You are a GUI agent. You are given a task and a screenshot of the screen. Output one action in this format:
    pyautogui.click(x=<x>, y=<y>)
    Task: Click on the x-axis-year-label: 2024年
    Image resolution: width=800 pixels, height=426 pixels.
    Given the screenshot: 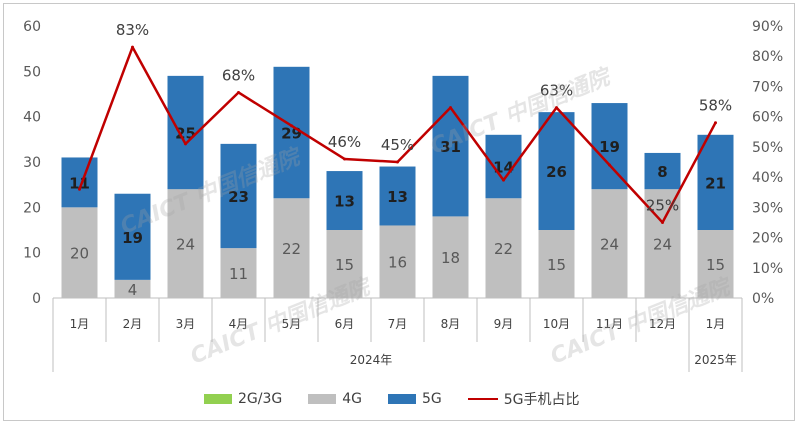 What is the action you would take?
    pyautogui.click(x=371, y=360)
    